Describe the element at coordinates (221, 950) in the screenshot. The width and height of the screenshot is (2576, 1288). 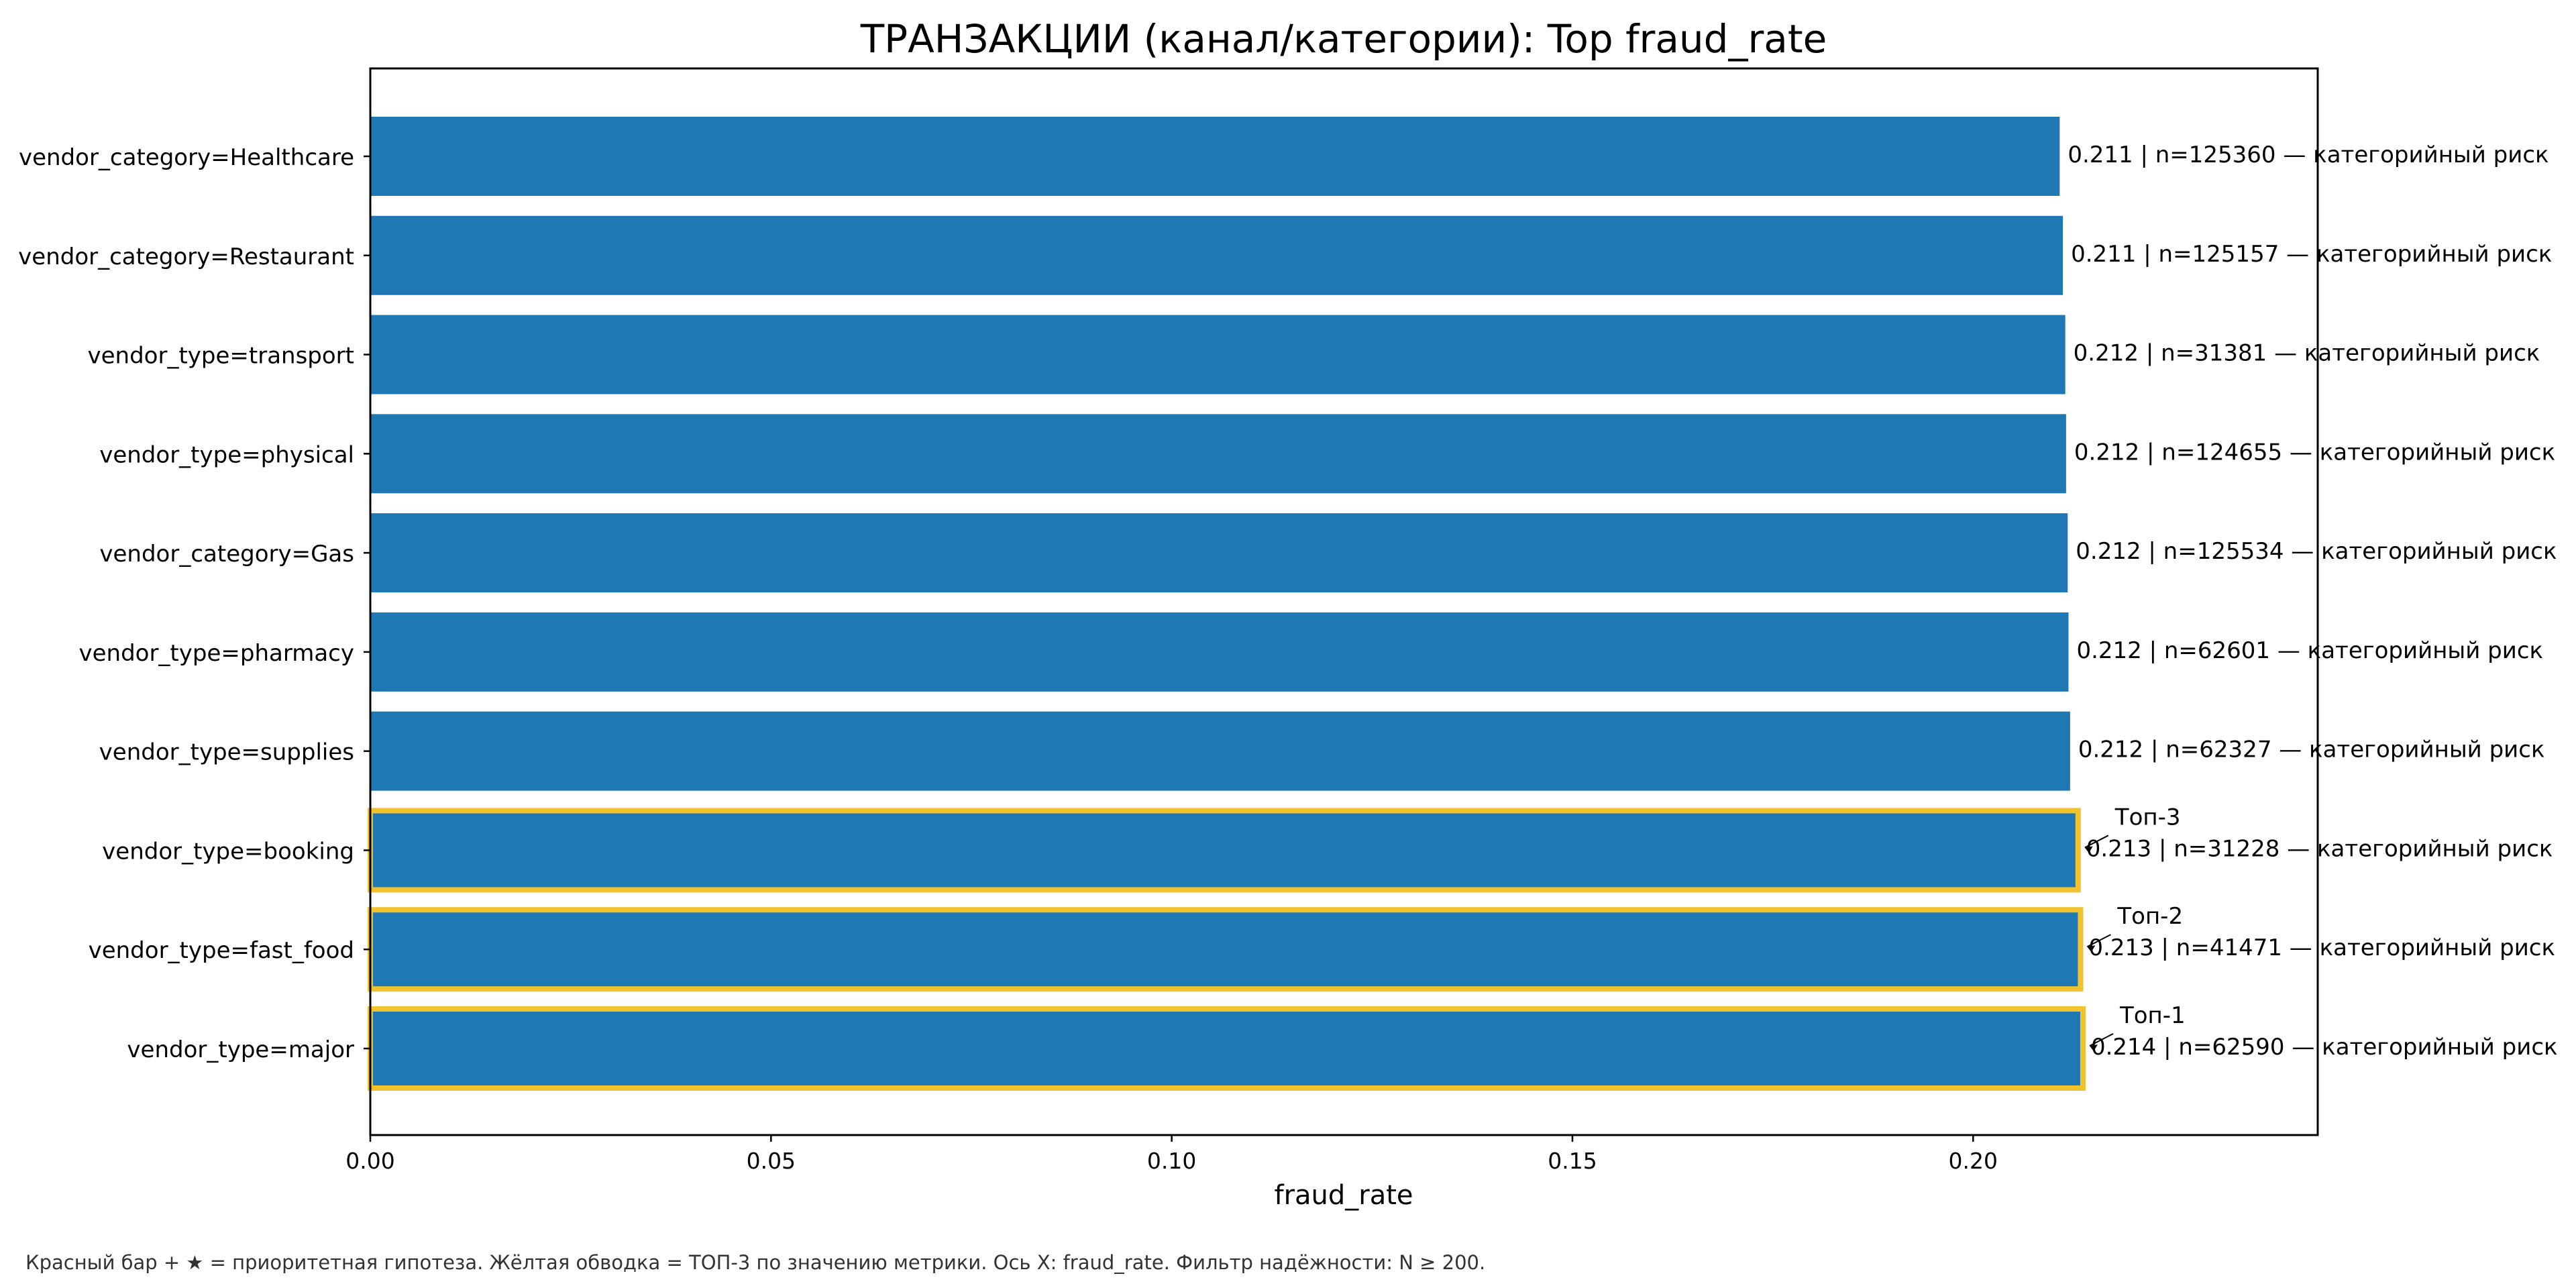
I see `y-tick-label: vendor_type=fast_food` at that location.